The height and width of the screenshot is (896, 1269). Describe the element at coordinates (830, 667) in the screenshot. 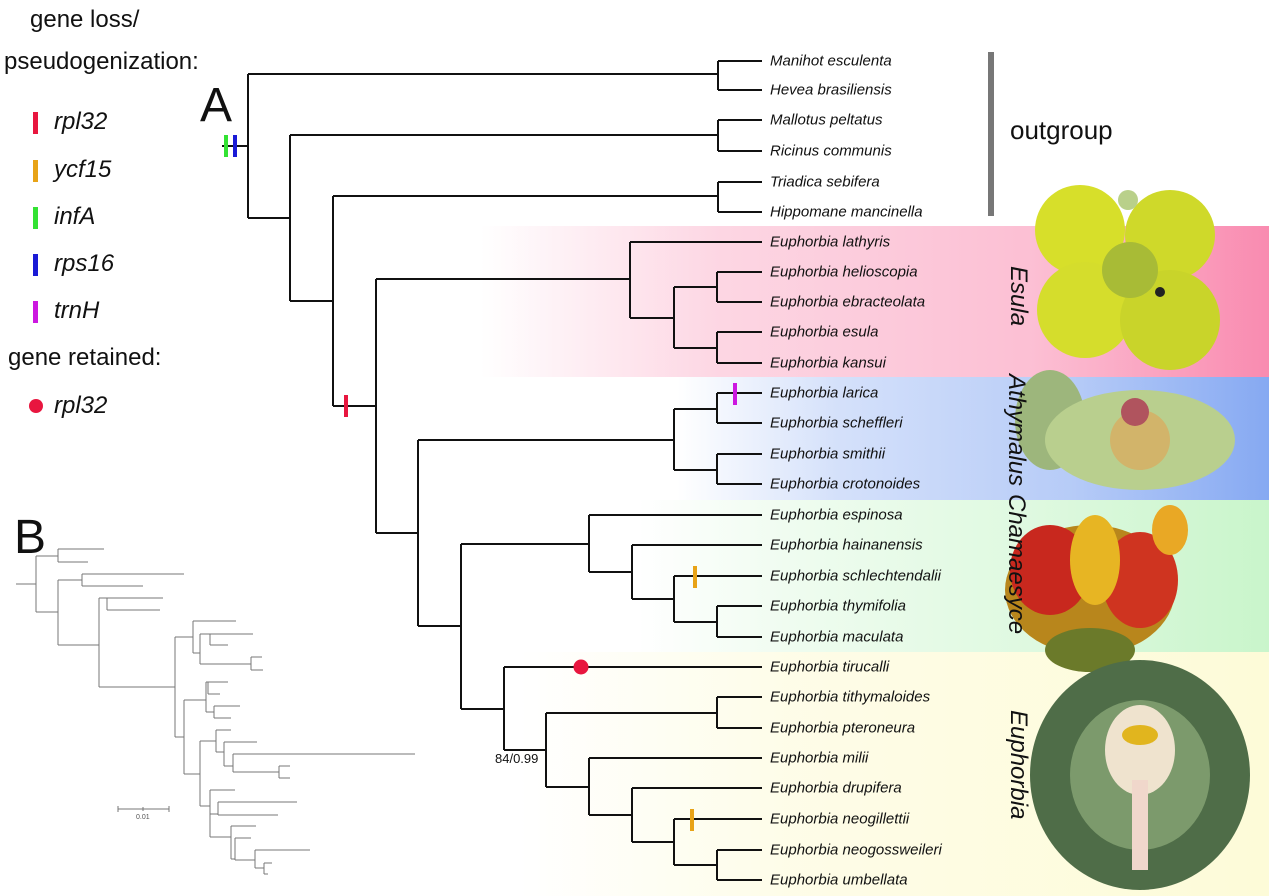

I see `taxon-label: Euphorbia tirucalli` at that location.